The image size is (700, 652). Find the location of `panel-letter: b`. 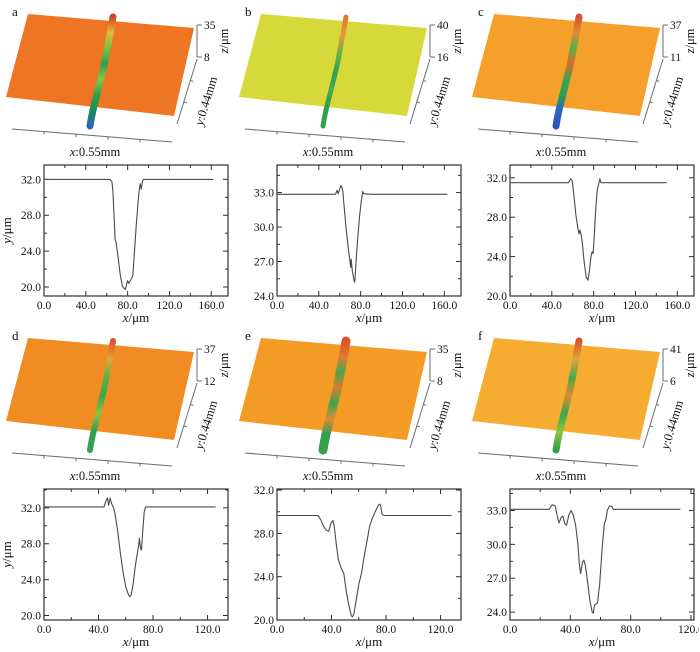

panel-letter: b is located at coordinates (248, 11).